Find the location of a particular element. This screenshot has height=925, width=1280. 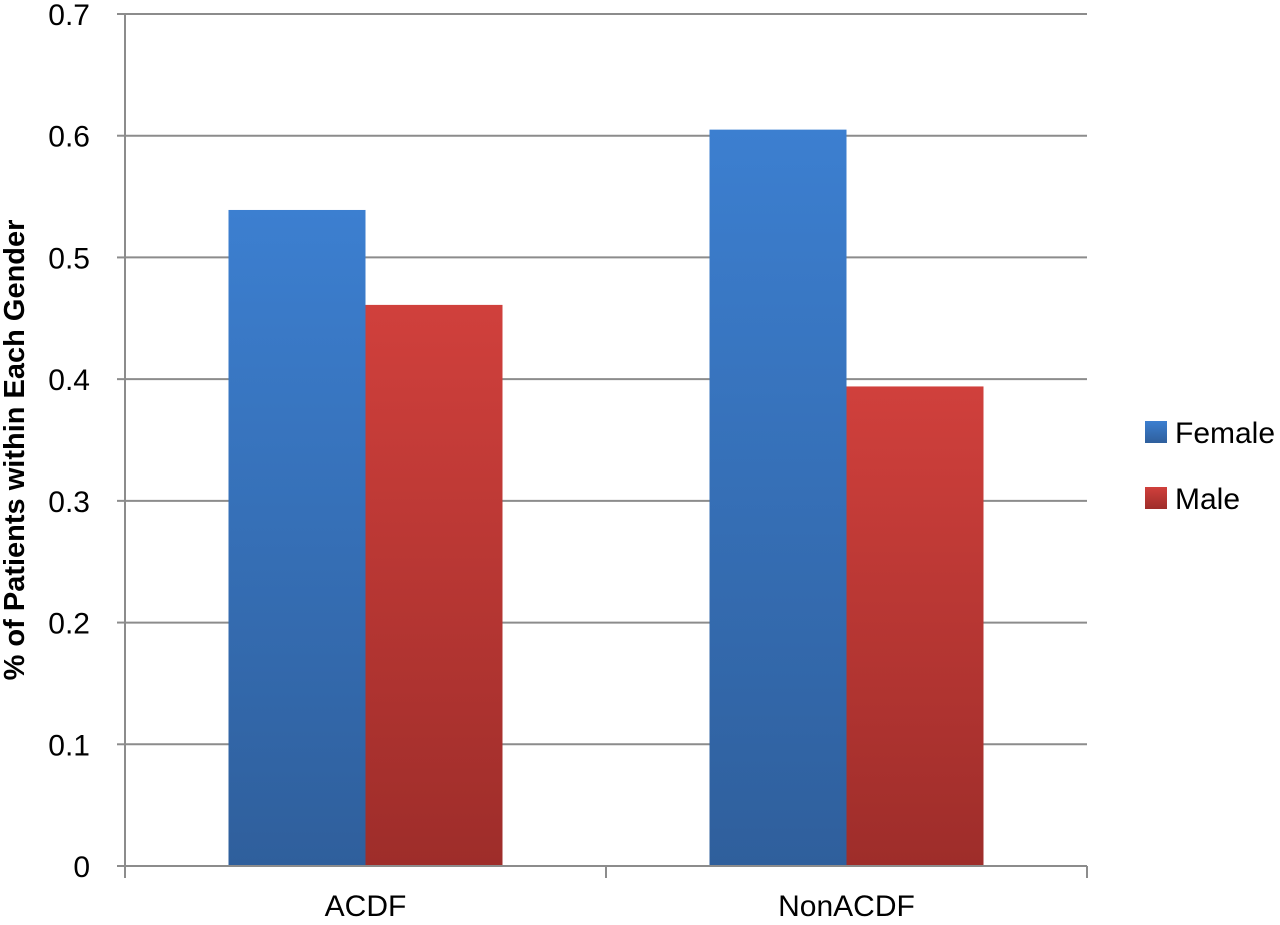

y-tick-label: 0 is located at coordinates (81, 867).